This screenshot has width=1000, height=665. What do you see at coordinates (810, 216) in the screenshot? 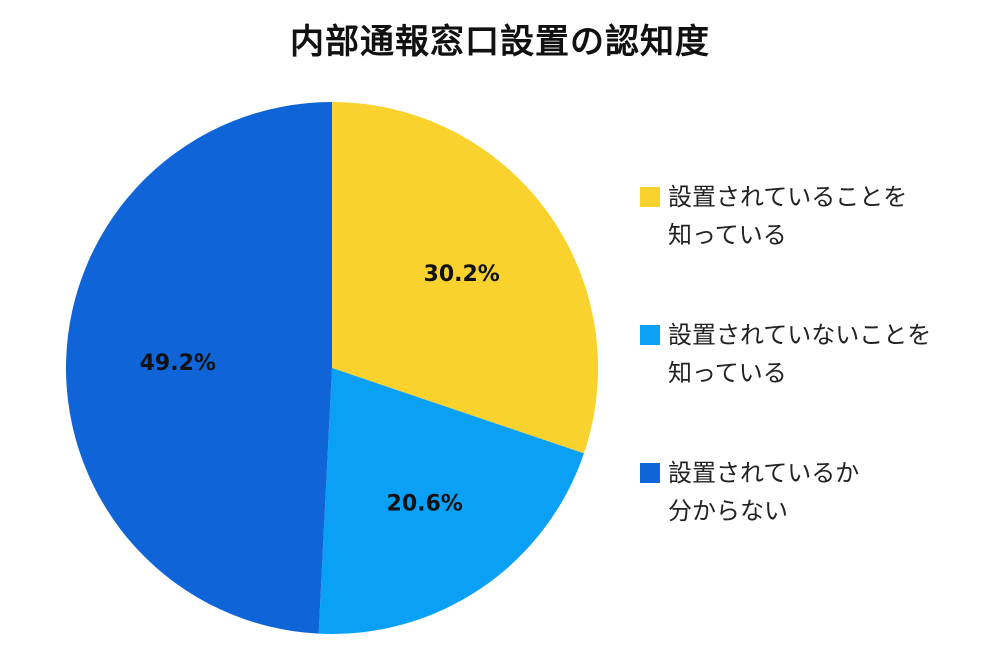
I see `legend-item-aware-installed: 設置されていることを 知っている` at bounding box center [810, 216].